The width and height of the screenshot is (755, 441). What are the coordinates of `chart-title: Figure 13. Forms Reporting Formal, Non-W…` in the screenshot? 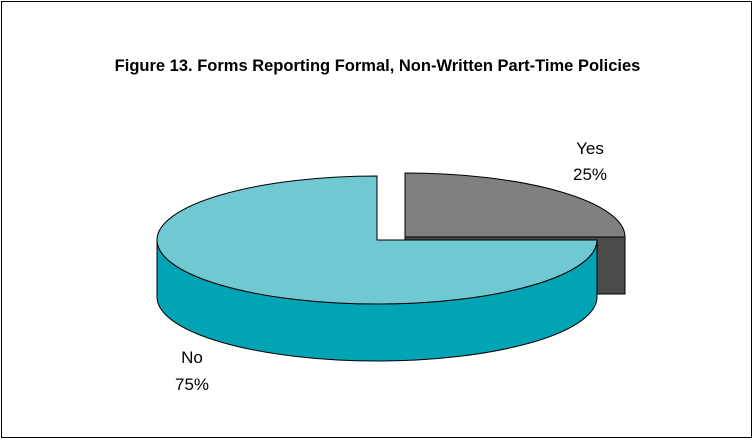 It's located at (377, 66).